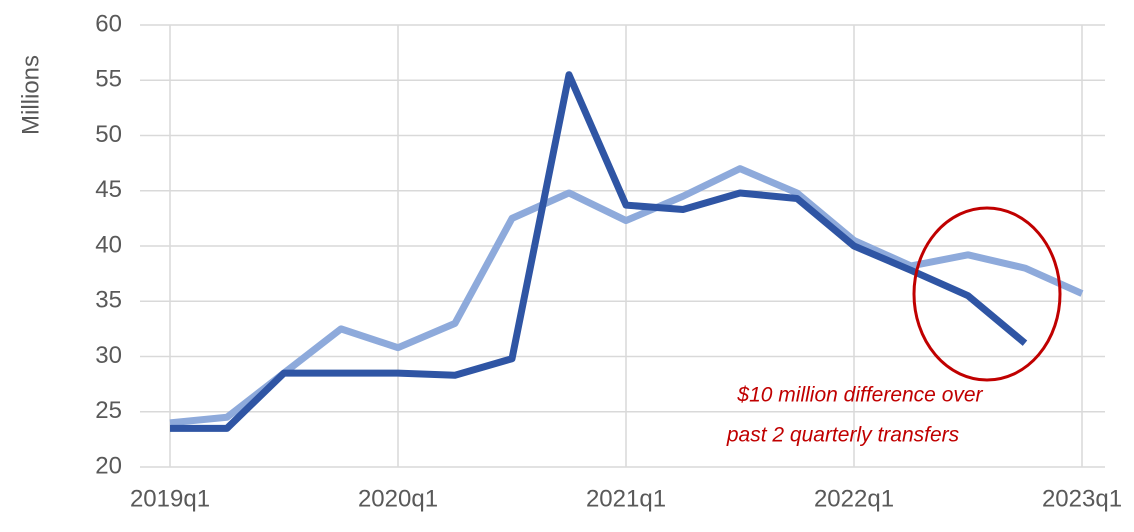  Describe the element at coordinates (108, 79) in the screenshot. I see `y-tick-label: 55` at that location.